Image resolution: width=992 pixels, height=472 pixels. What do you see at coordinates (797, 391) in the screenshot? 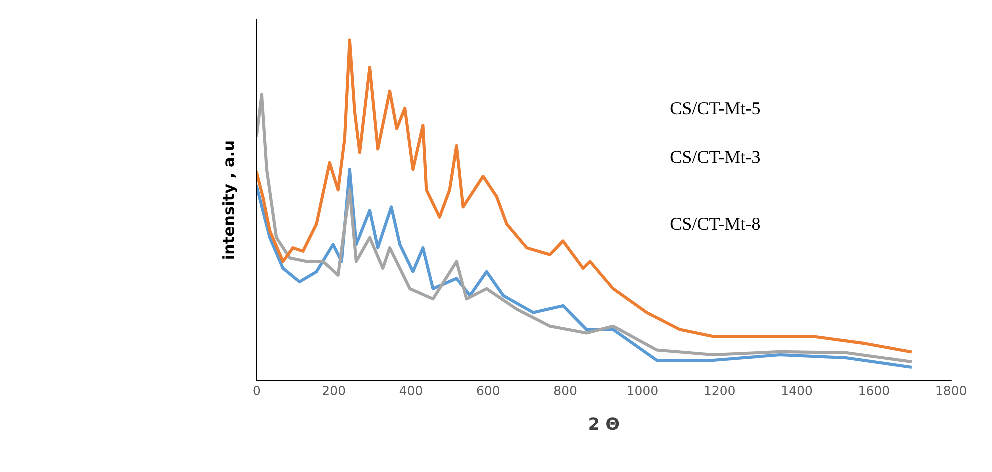
I see `x-tick-label: 1400` at bounding box center [797, 391].